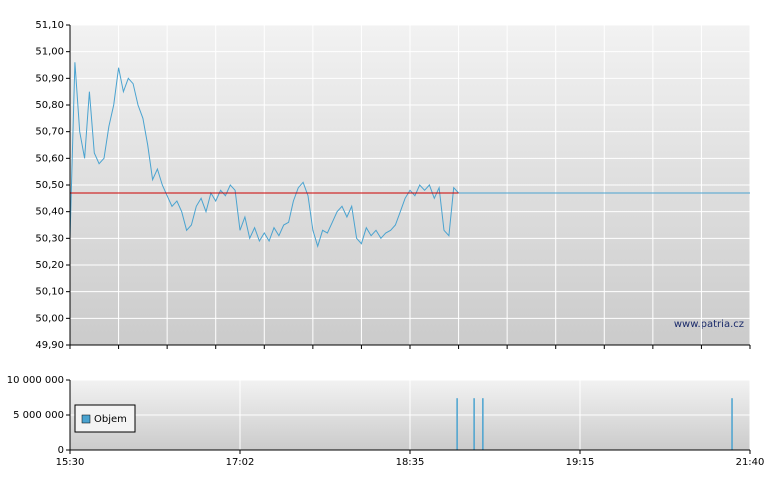 This screenshot has width=780, height=490. I want to click on watermark: www.patria.cz, so click(709, 324).